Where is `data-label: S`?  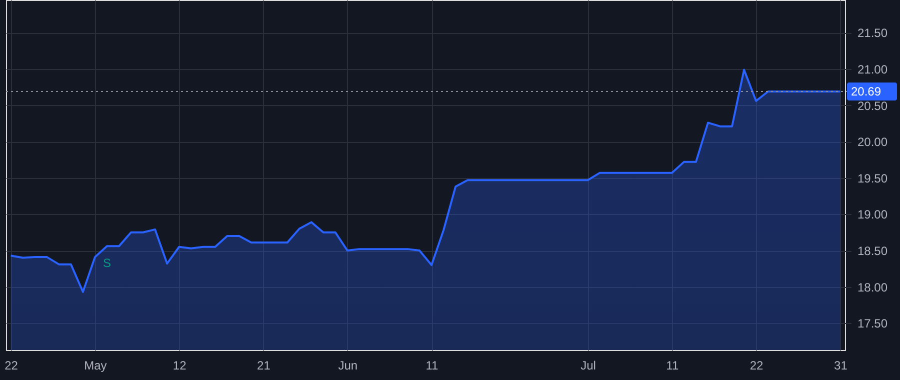 data-label: S is located at coordinates (106, 263).